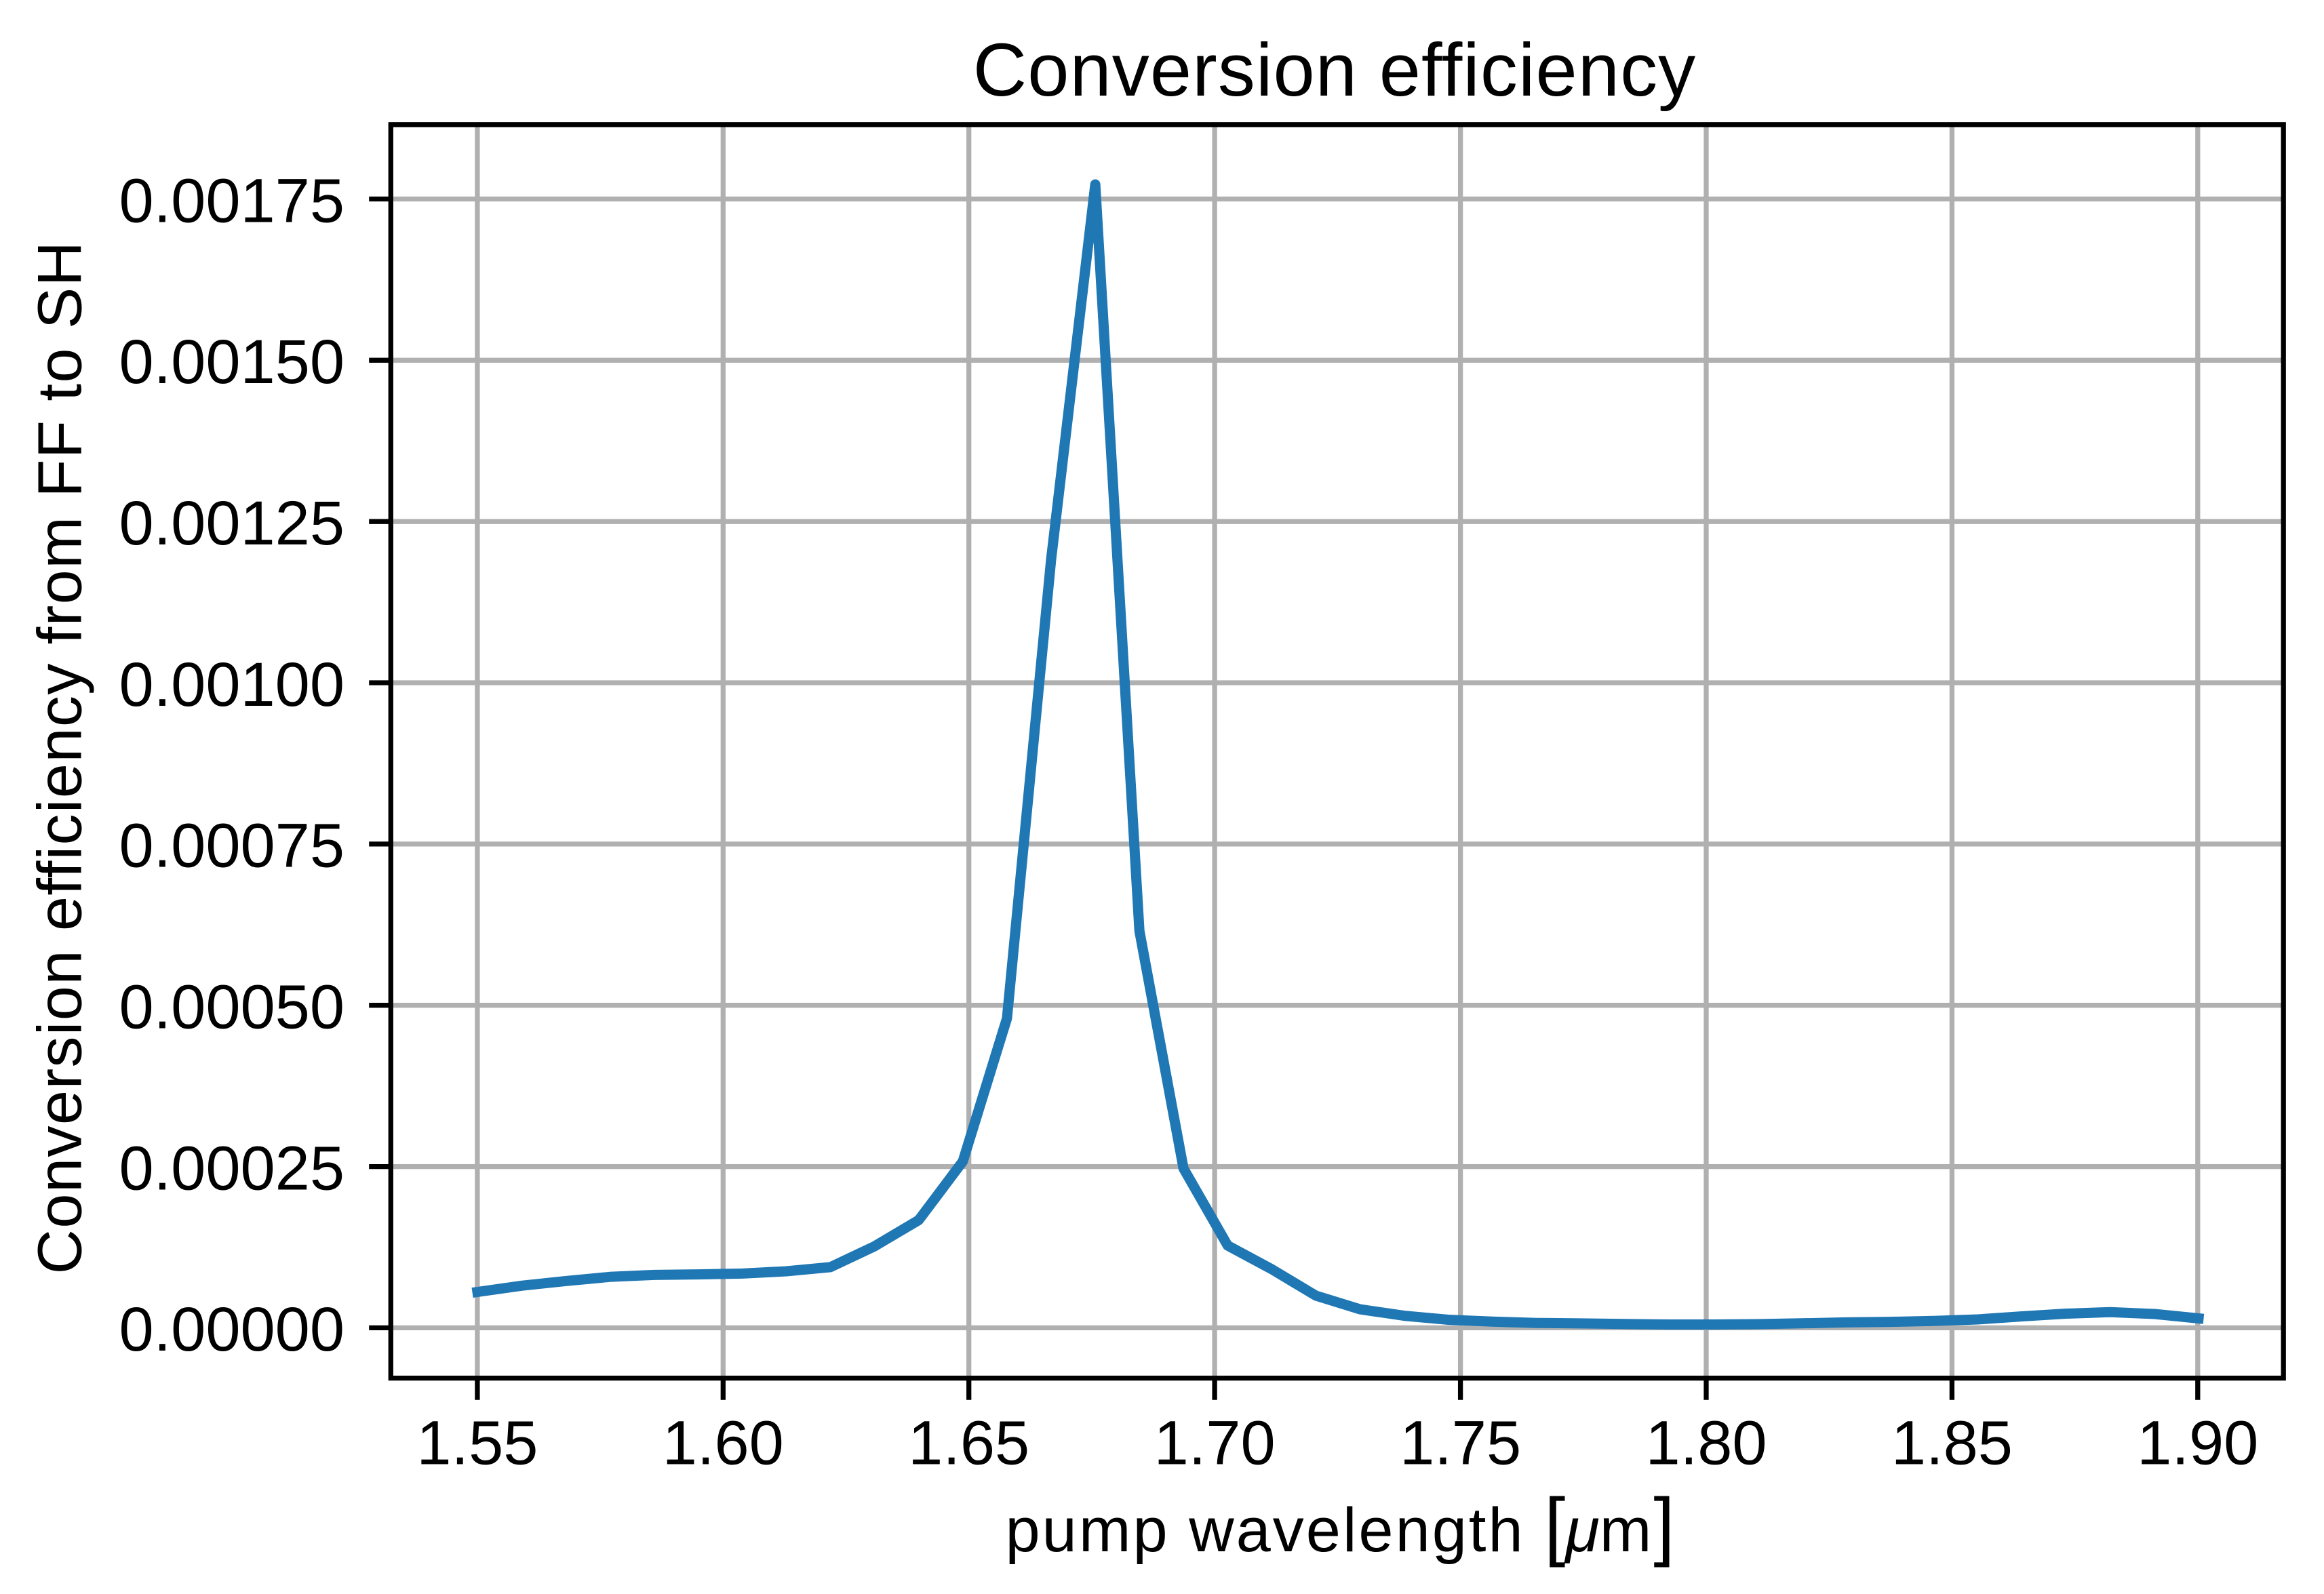  What do you see at coordinates (231, 846) in the screenshot?
I see `svg-text: 0.00075` at bounding box center [231, 846].